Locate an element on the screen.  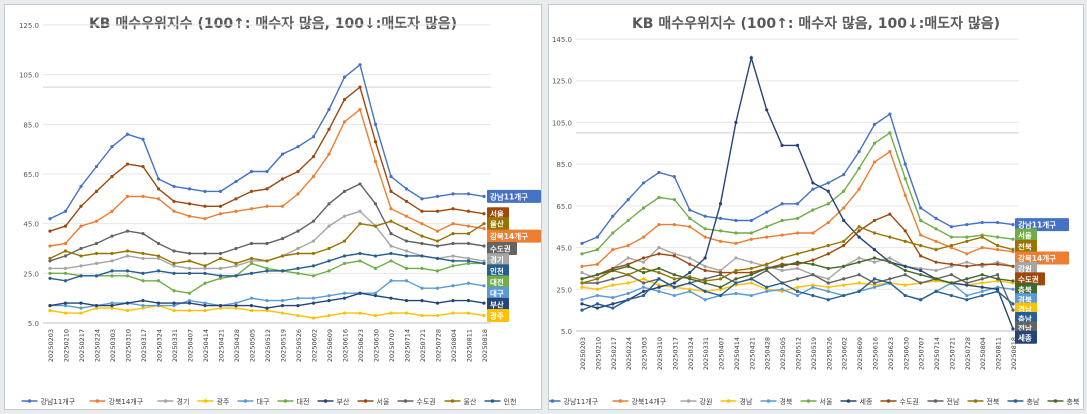
end-label-text: 경남 is located at coordinates (1025, 309).